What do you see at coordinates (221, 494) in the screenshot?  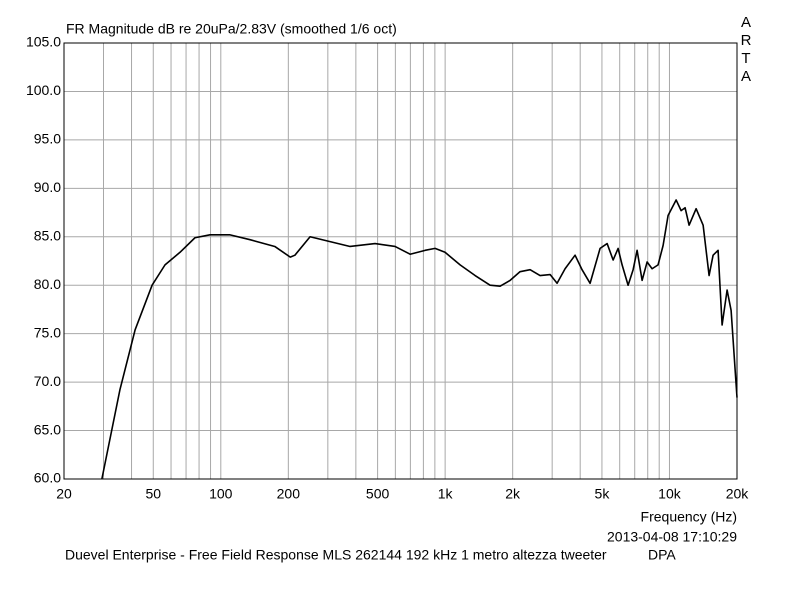 I see `x-tick-label: 100` at bounding box center [221, 494].